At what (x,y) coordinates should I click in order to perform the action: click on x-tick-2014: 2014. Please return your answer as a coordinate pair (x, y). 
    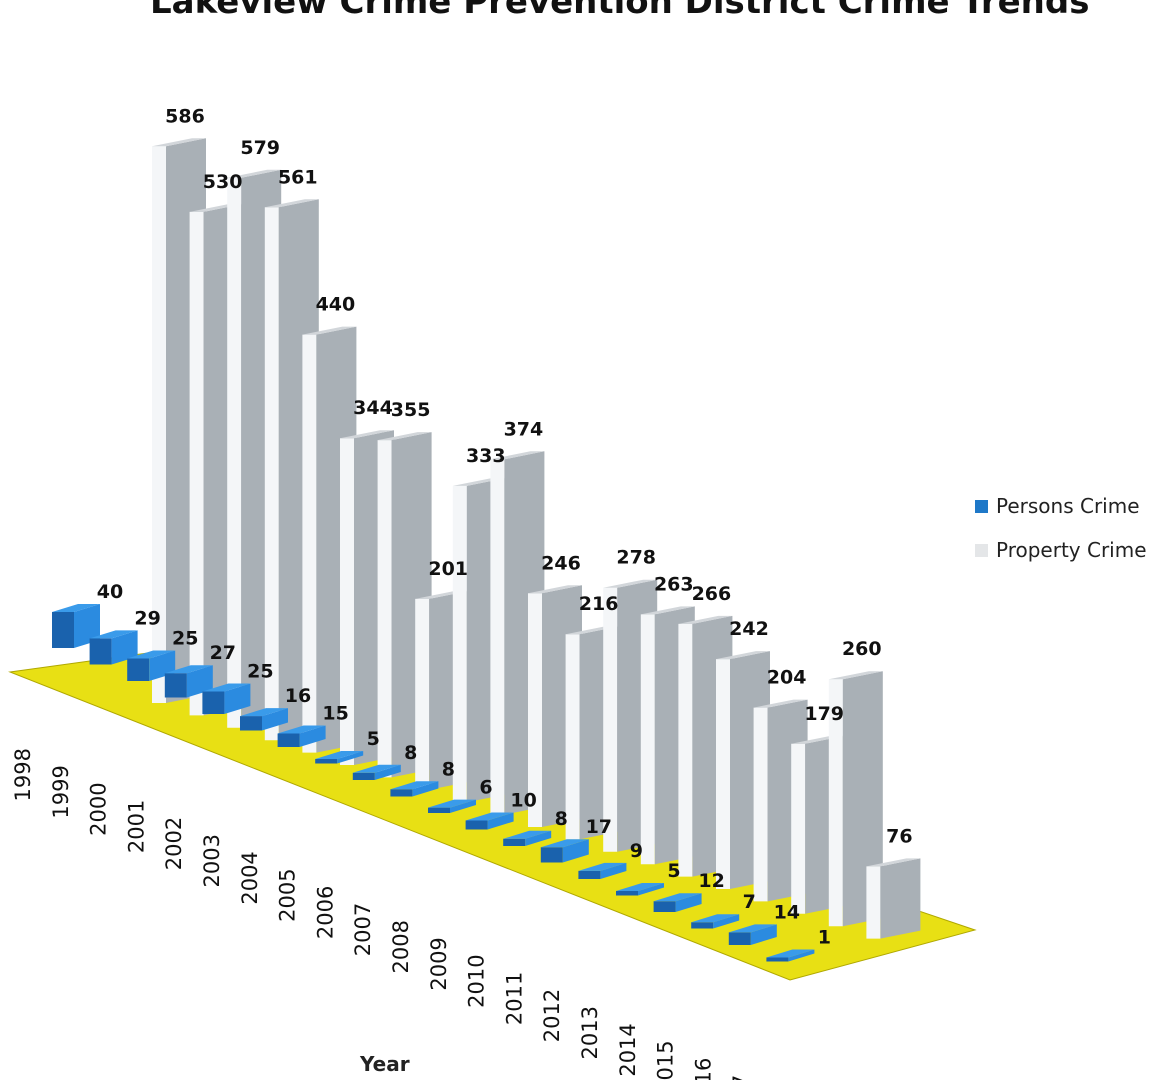
    Looking at the image, I should click on (628, 1049).